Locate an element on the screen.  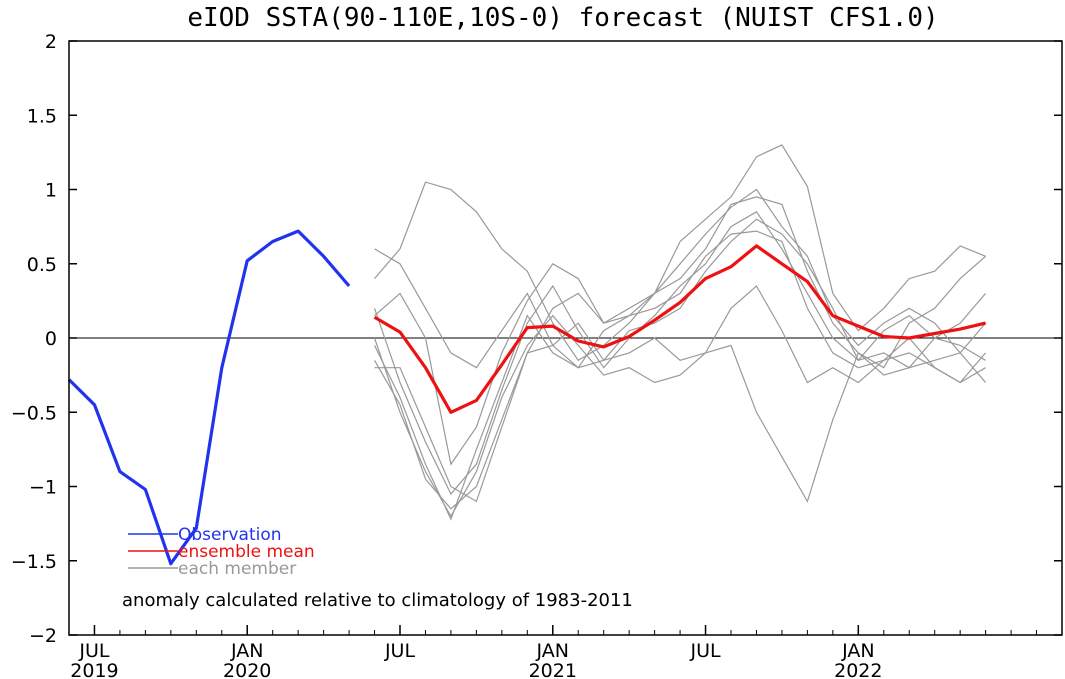
x-tick-year: 2022 is located at coordinates (858, 669).